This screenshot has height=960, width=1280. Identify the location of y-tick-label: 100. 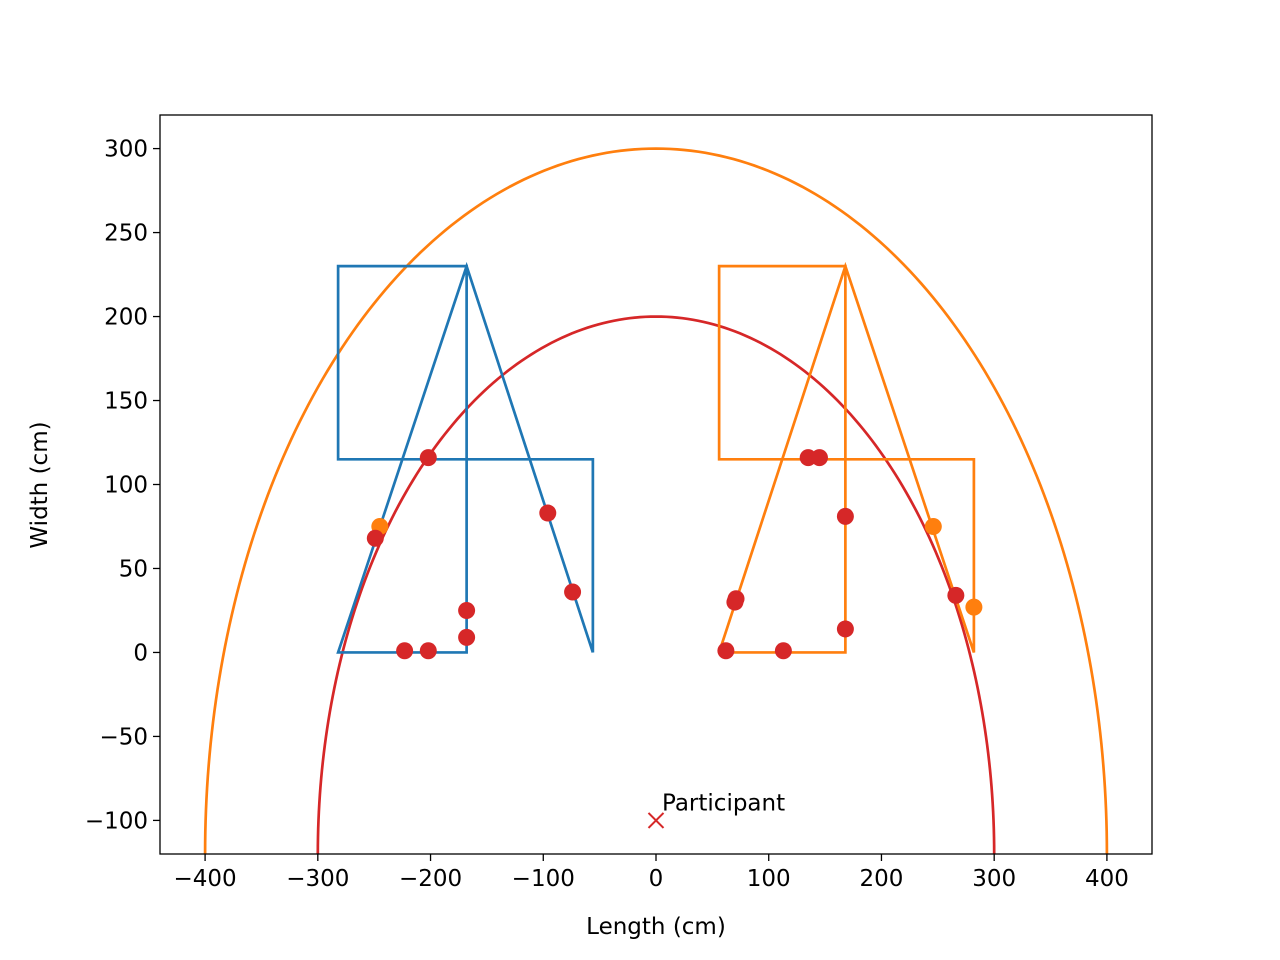
(126, 486).